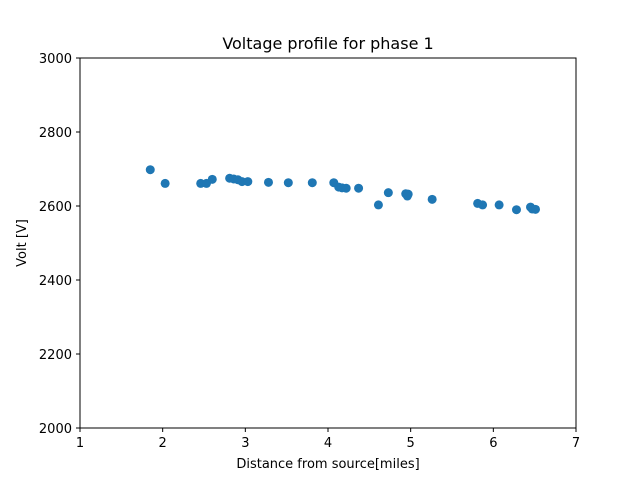  I want to click on y-tick-label-5: 3000, so click(55, 59).